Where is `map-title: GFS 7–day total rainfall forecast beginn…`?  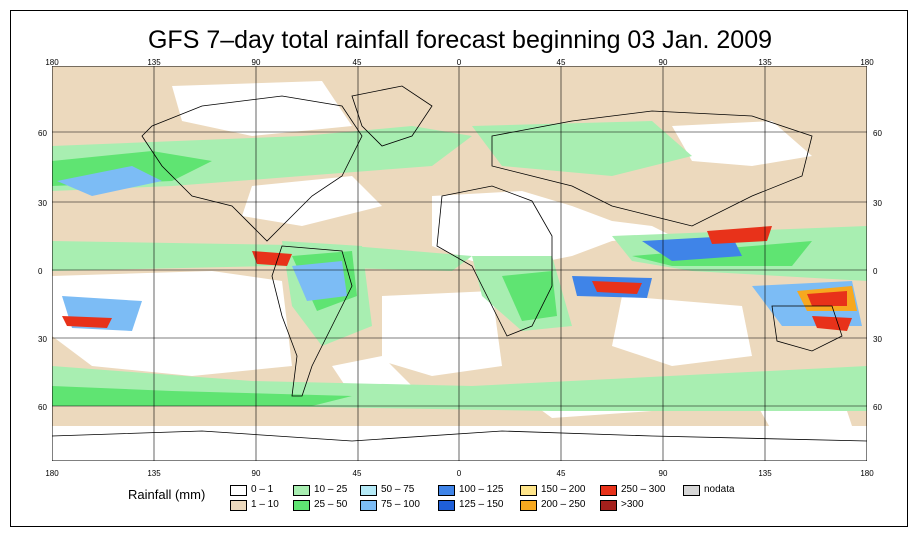 map-title: GFS 7–day total rainfall forecast beginn… is located at coordinates (459, 40).